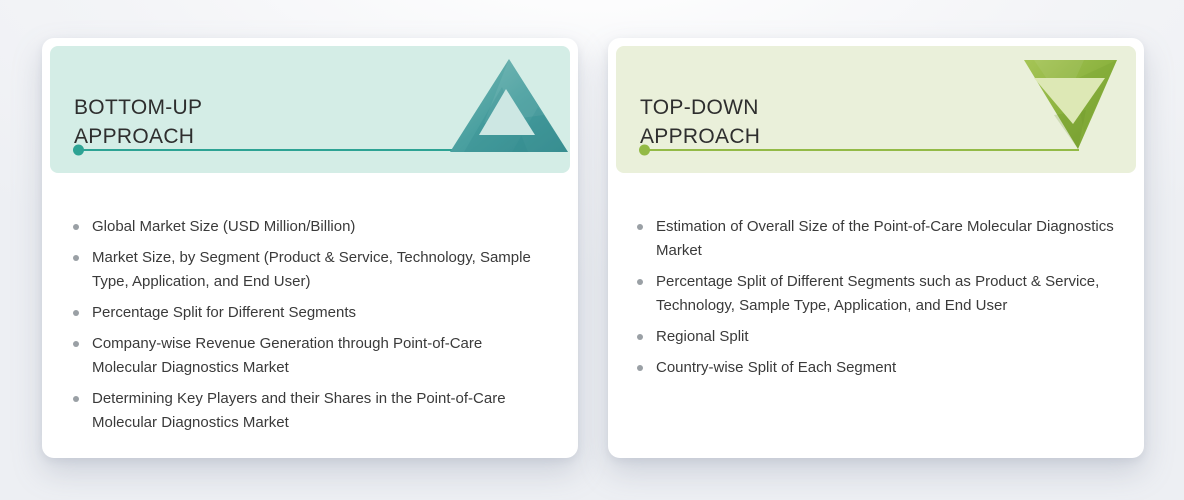 The width and height of the screenshot is (1184, 500). What do you see at coordinates (883, 368) in the screenshot?
I see `list-item: Country-wise Split of Each Segment` at bounding box center [883, 368].